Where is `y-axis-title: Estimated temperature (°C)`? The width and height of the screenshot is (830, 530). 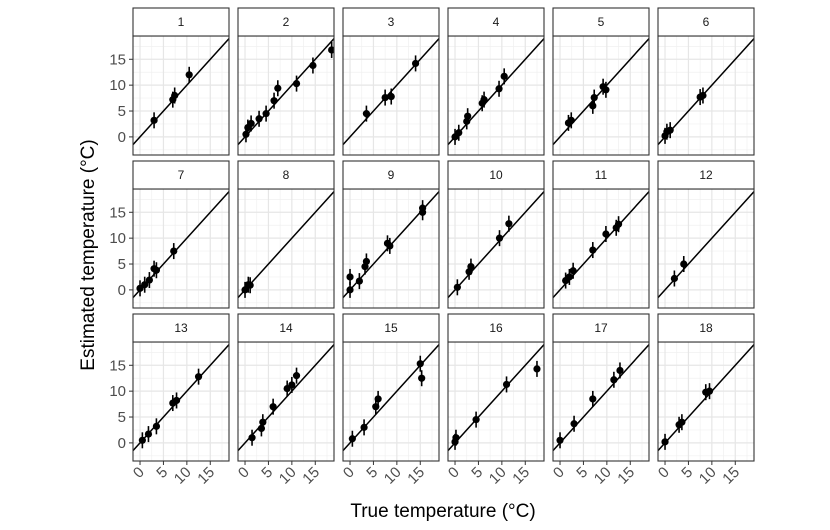 y-axis-title: Estimated temperature (°C) is located at coordinates (88, 254).